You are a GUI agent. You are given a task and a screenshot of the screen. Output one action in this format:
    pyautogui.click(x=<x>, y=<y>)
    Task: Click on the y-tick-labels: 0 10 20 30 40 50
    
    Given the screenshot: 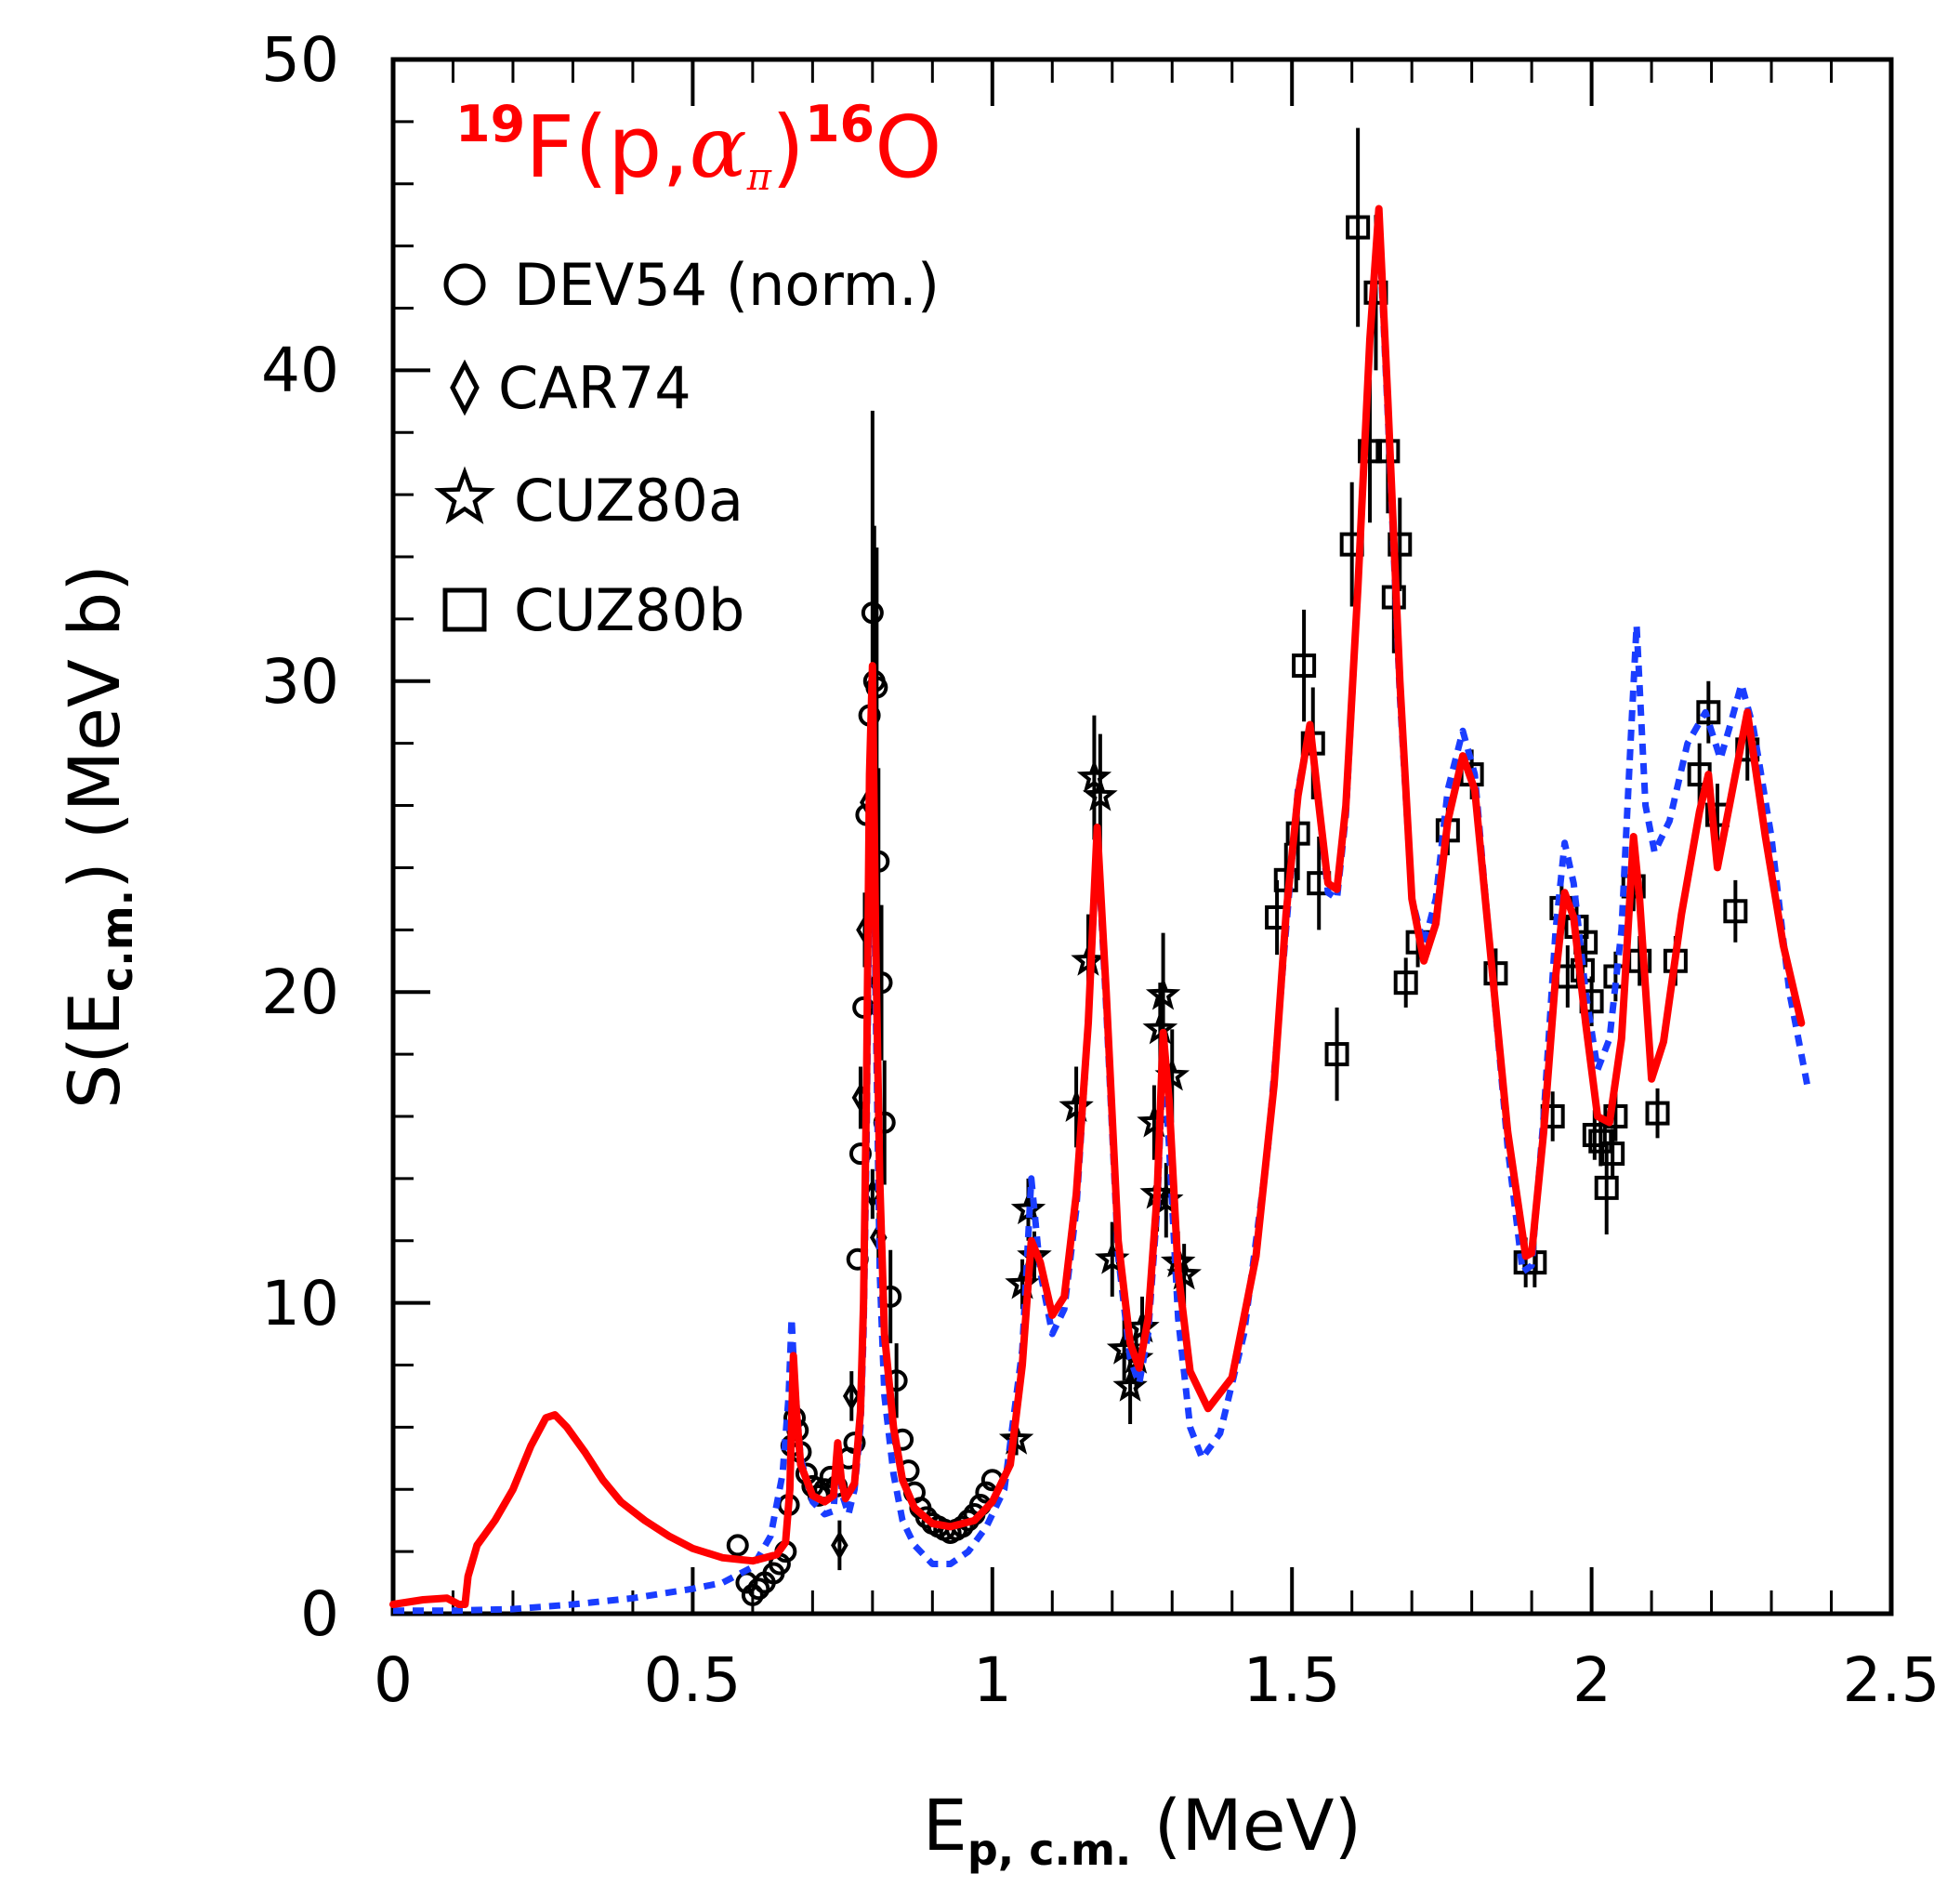 What is the action you would take?
    pyautogui.click(x=300, y=837)
    